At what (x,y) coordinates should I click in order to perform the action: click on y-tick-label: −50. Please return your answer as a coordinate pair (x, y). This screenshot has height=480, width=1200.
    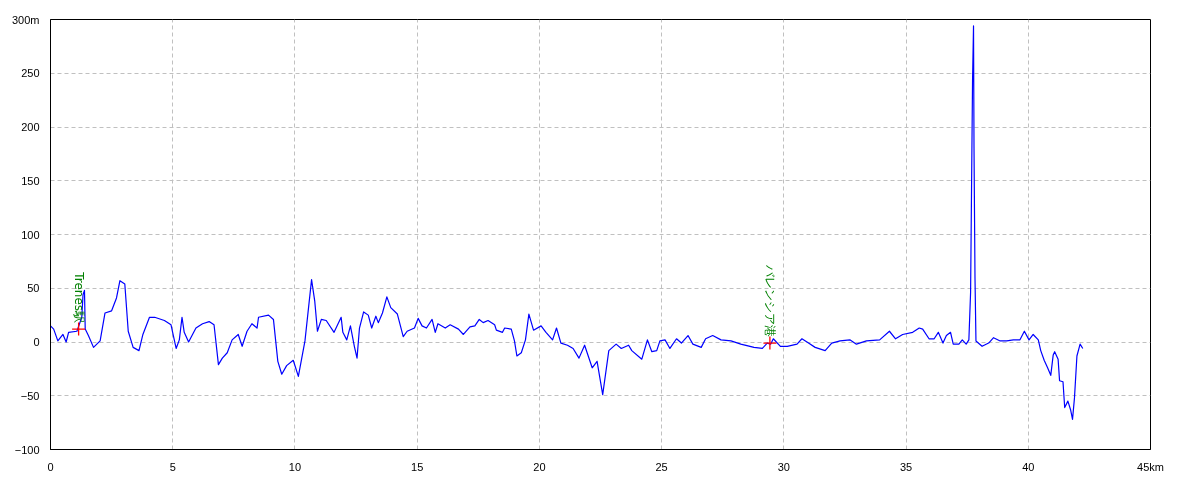
    Looking at the image, I should click on (30, 395).